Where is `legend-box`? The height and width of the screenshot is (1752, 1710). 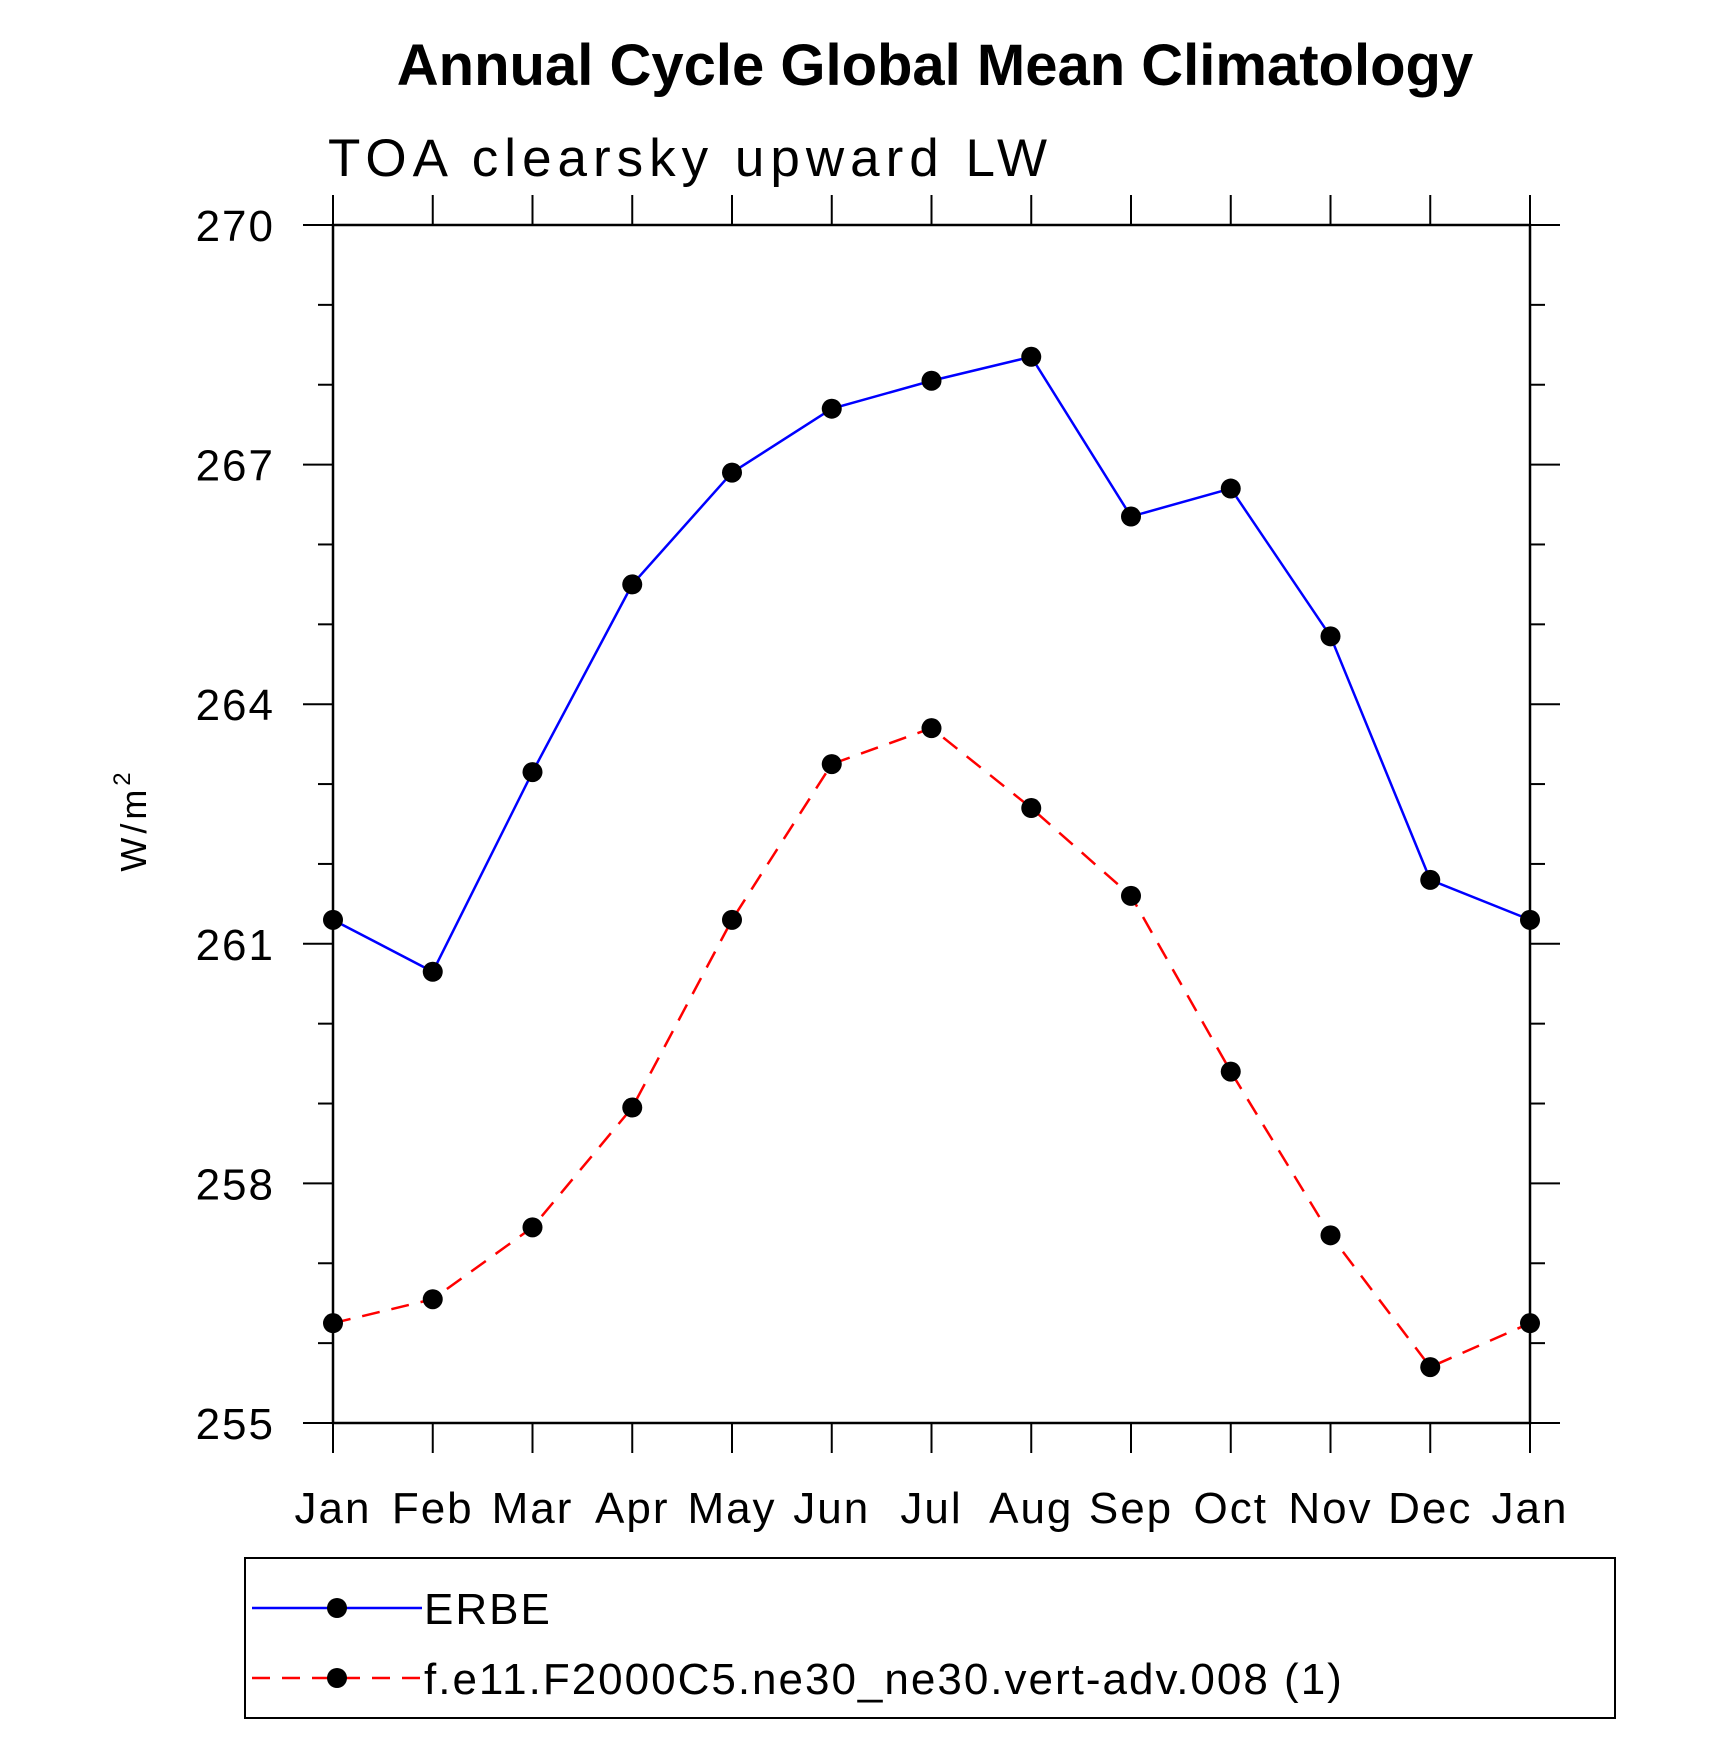
legend-box is located at coordinates (930, 1638).